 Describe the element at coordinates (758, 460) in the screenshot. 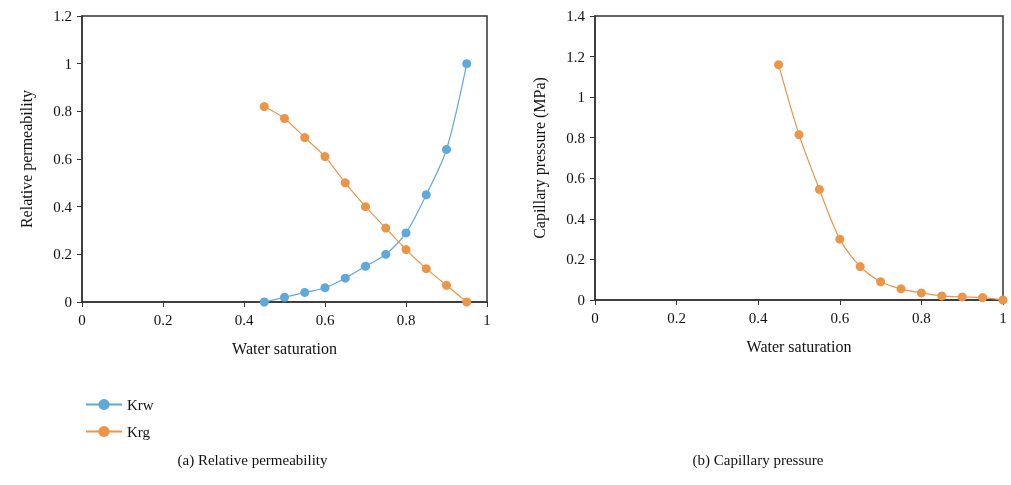

I see `text: (b) Capillary pressure` at that location.